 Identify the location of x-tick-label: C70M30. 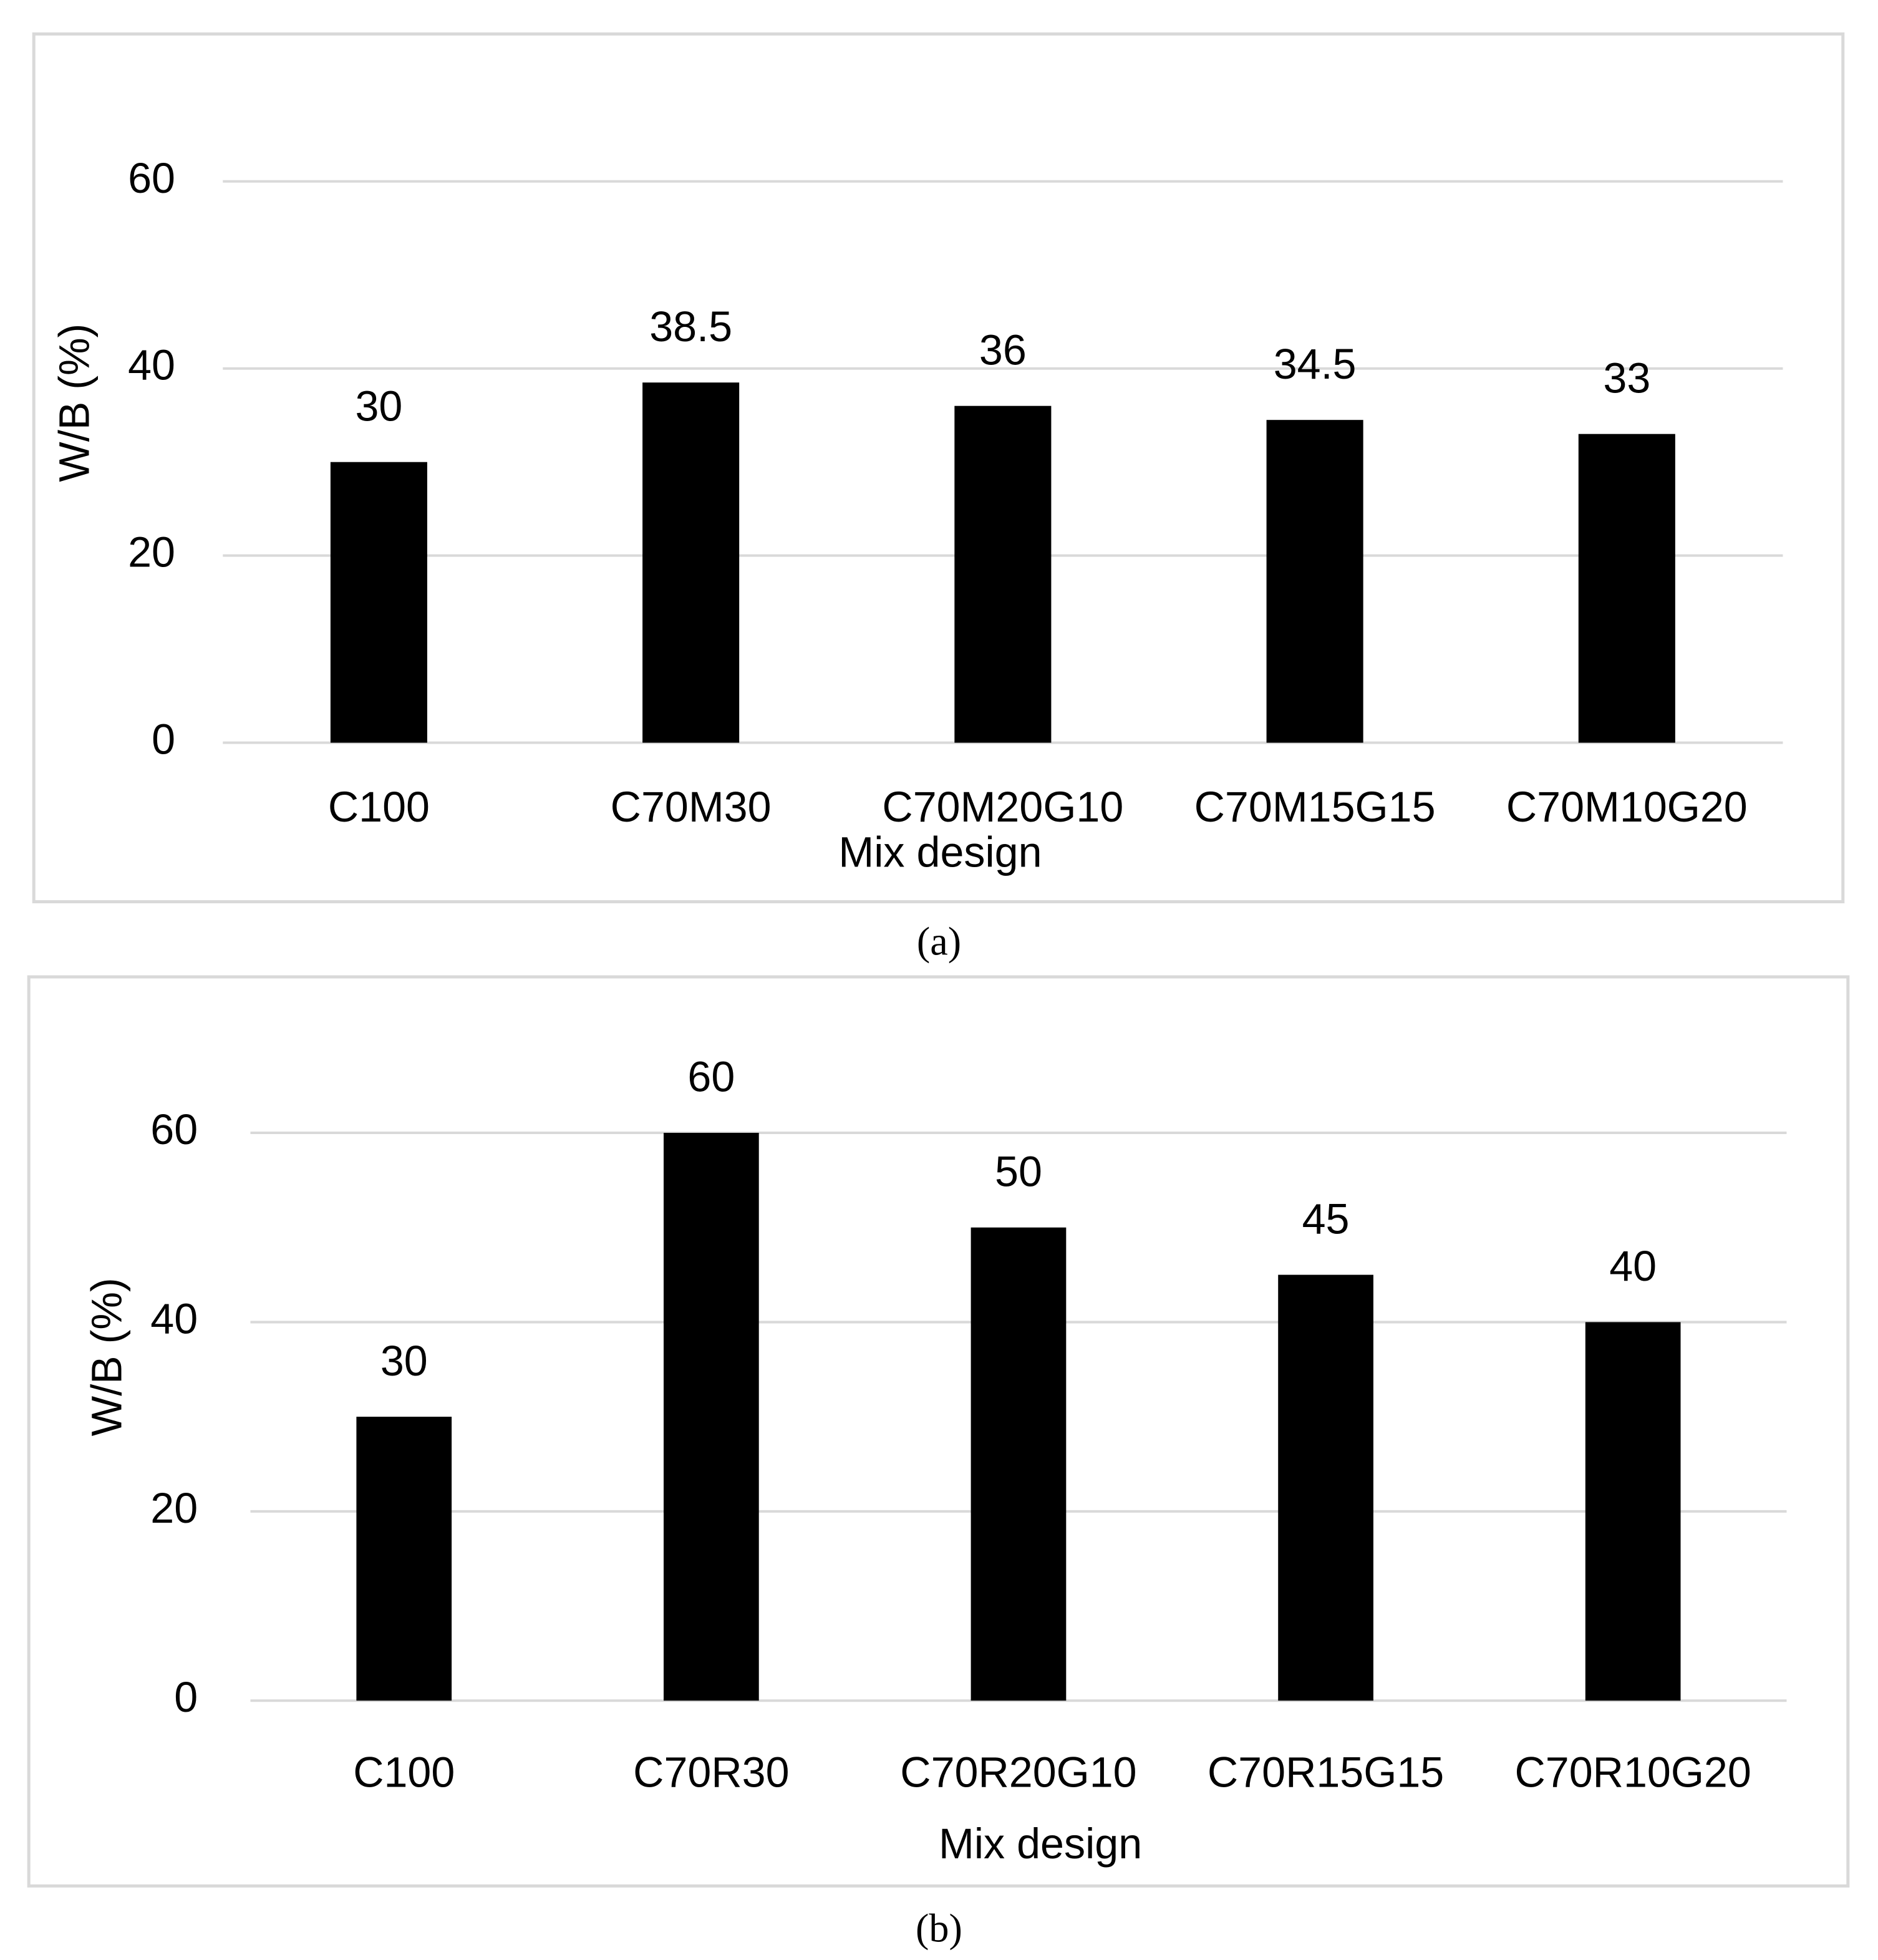
(691, 807).